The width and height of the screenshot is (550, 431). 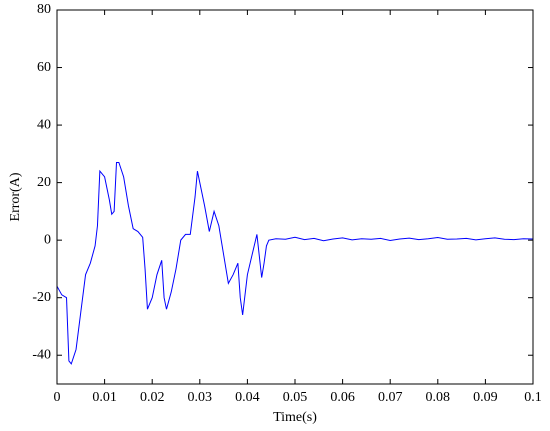 I want to click on x-tick-label: 0.09, so click(x=485, y=397).